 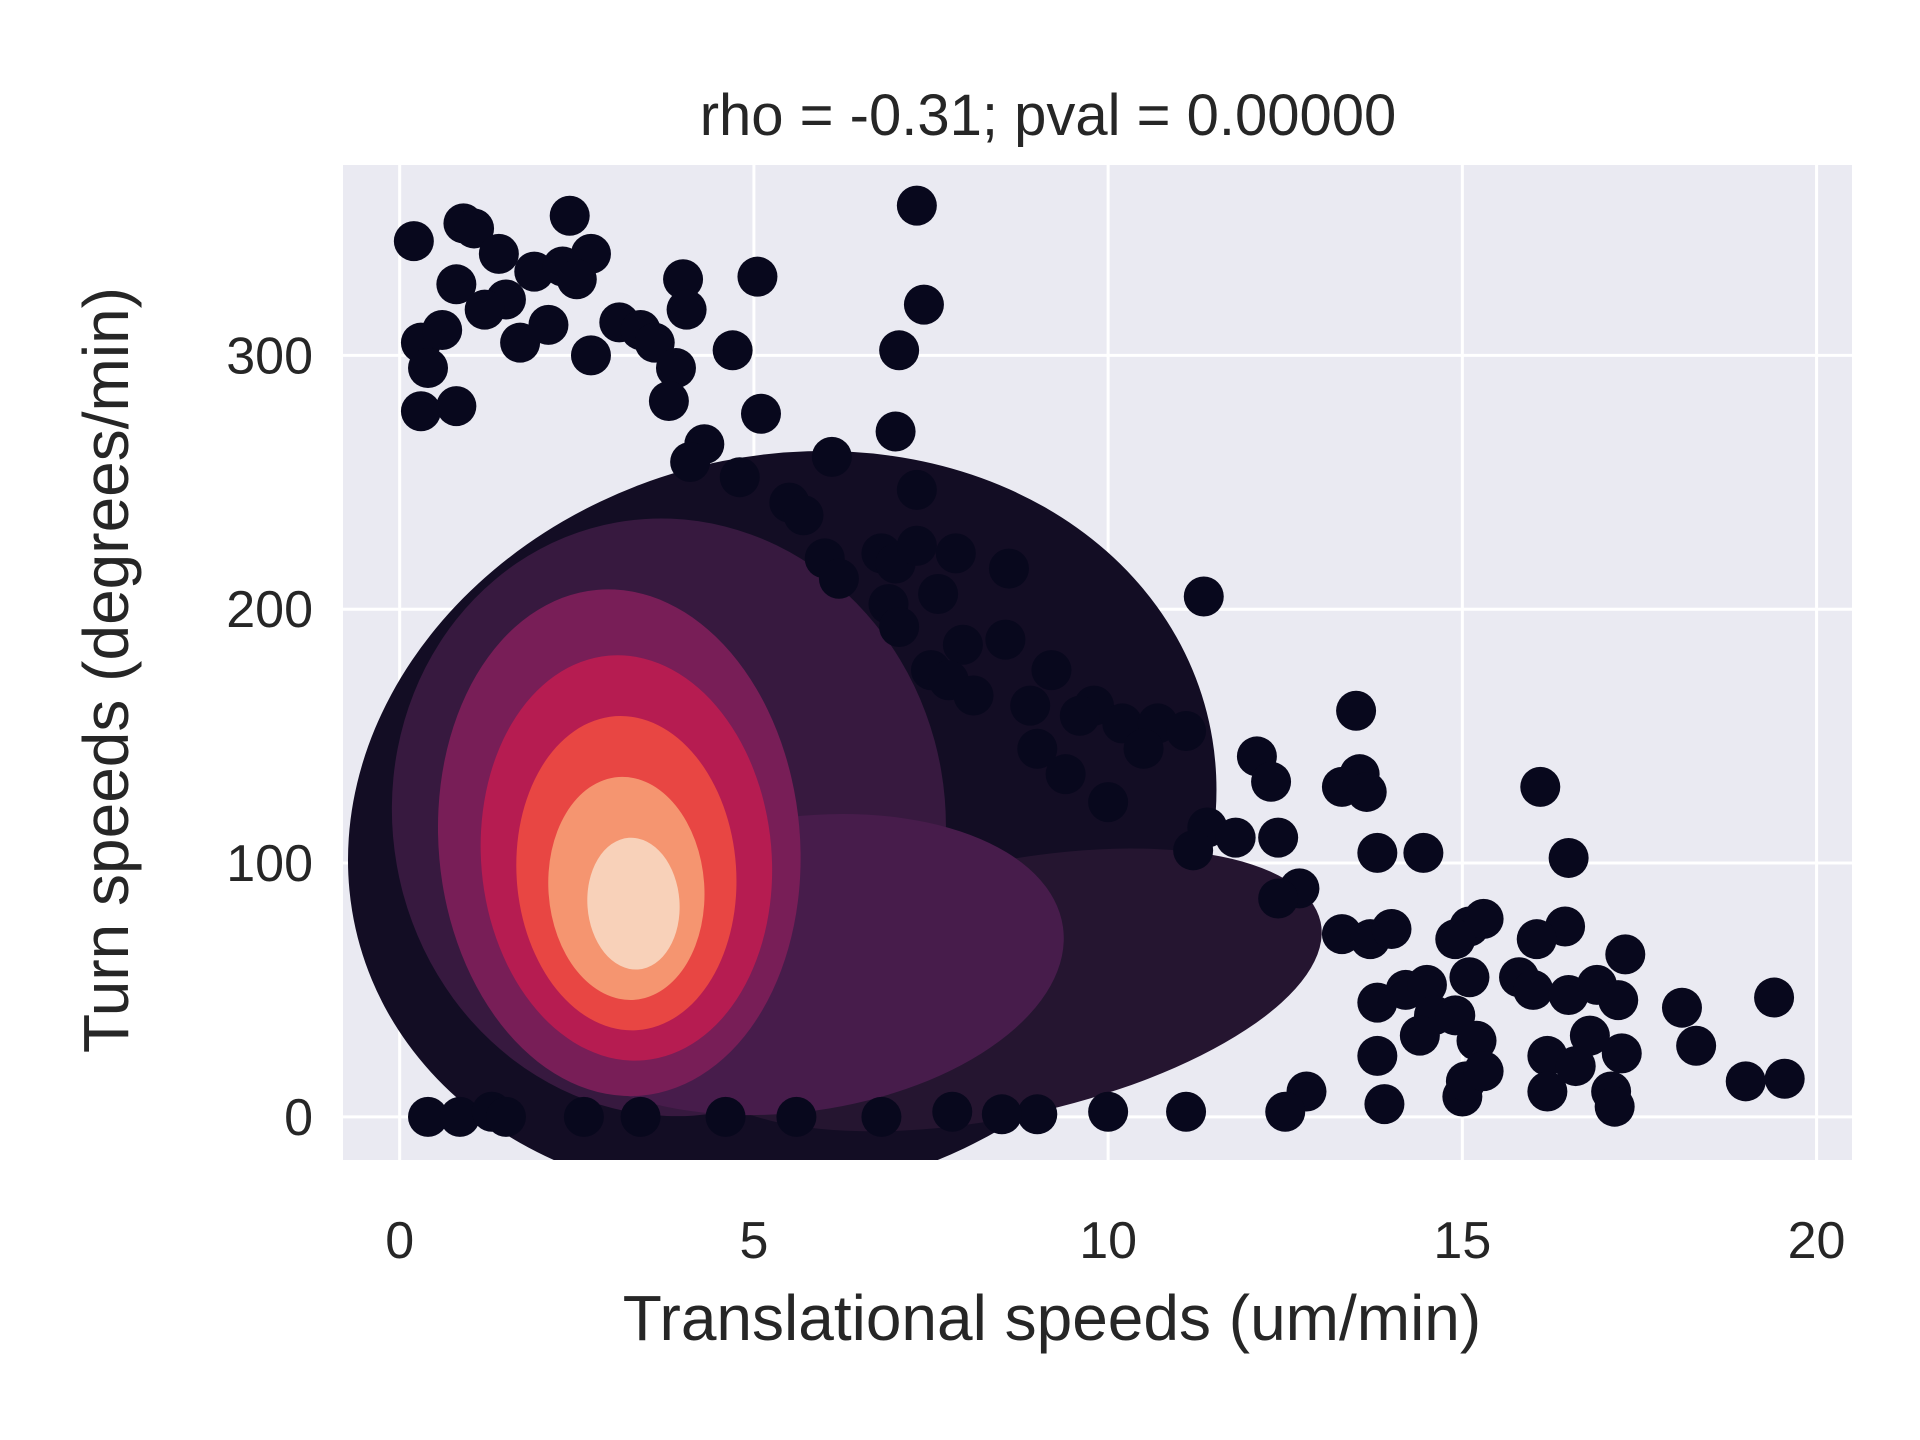 I want to click on x-tick-label: 20, so click(x=1817, y=1241).